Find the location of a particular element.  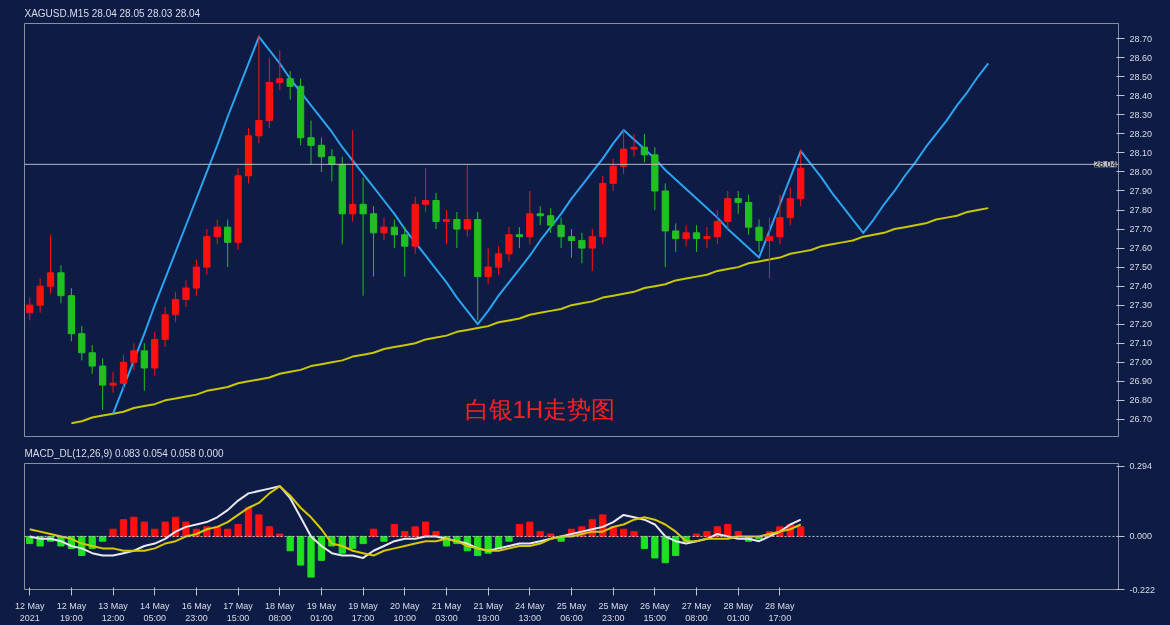

chart-title: MACD_DL(12,26,9) 0.083 0.054 0.058 0.000 is located at coordinates (124, 453).